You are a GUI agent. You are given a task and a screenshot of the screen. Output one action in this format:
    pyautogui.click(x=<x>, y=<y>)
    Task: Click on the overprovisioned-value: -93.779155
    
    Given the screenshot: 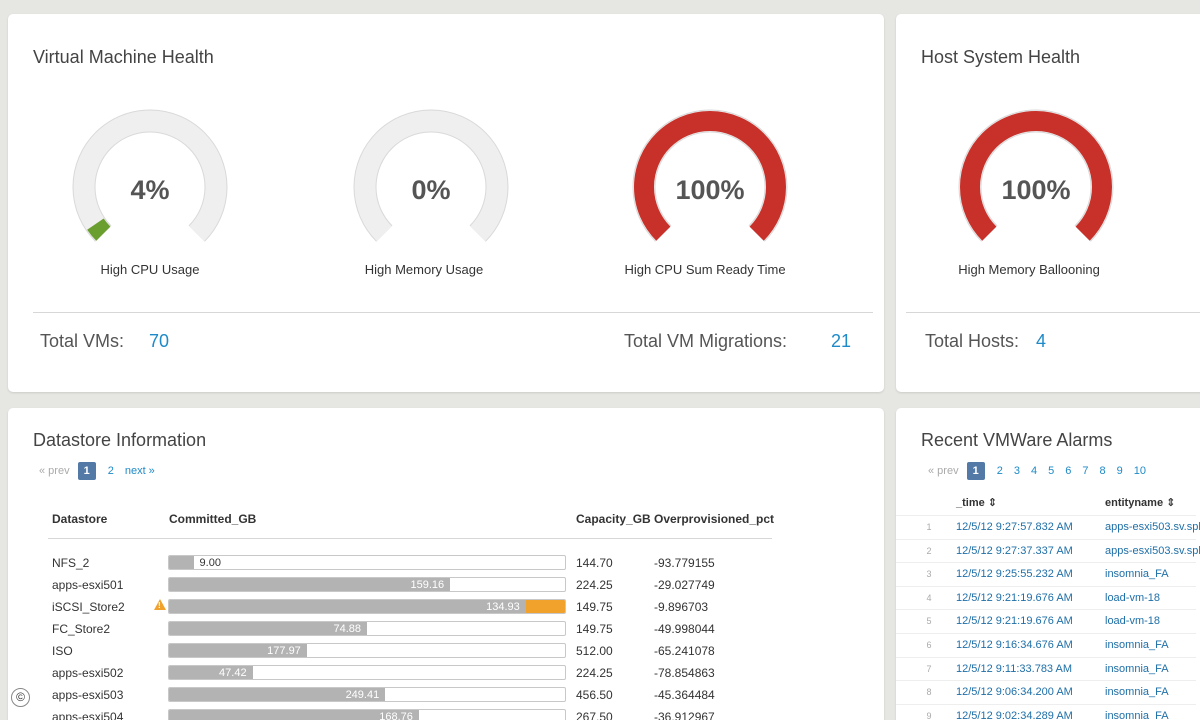 What is the action you would take?
    pyautogui.click(x=684, y=563)
    